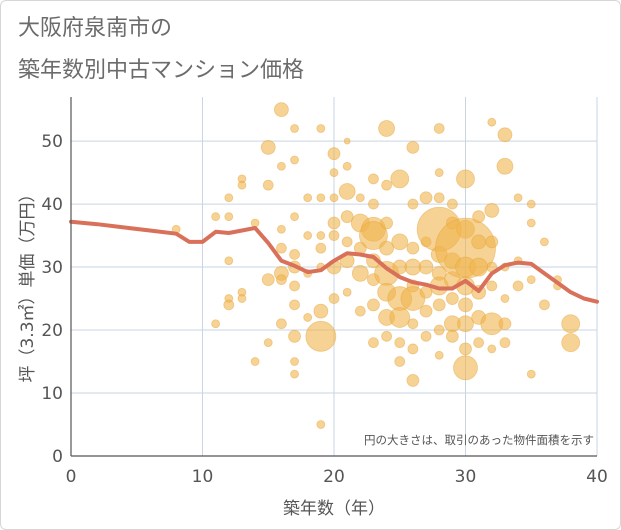 The height and width of the screenshot is (530, 621). Describe the element at coordinates (57, 457) in the screenshot. I see `y-tick-label: 0` at that location.